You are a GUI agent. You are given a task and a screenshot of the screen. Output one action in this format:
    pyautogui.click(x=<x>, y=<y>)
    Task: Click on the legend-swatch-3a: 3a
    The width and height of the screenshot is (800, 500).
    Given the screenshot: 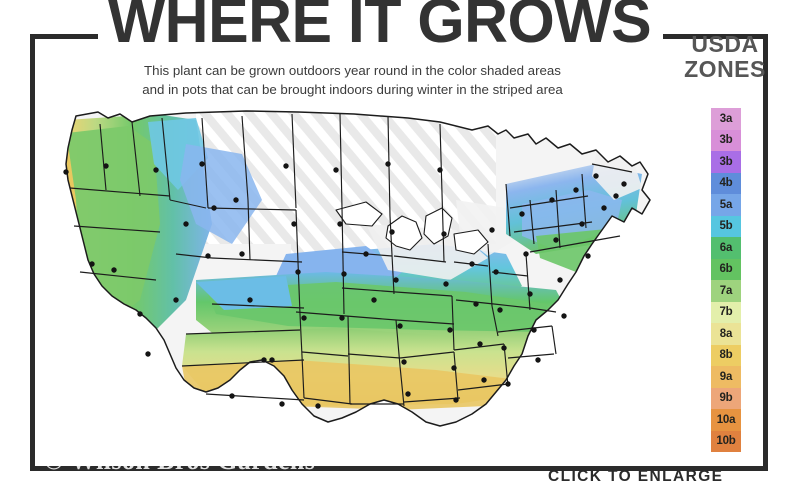 What is the action you would take?
    pyautogui.click(x=726, y=119)
    